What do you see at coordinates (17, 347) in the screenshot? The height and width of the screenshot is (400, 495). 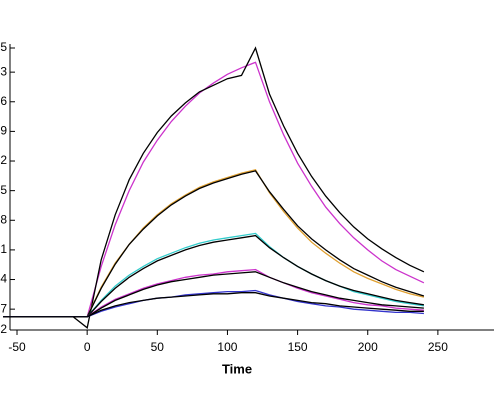 I see `x-tick-label: -50` at bounding box center [17, 347].